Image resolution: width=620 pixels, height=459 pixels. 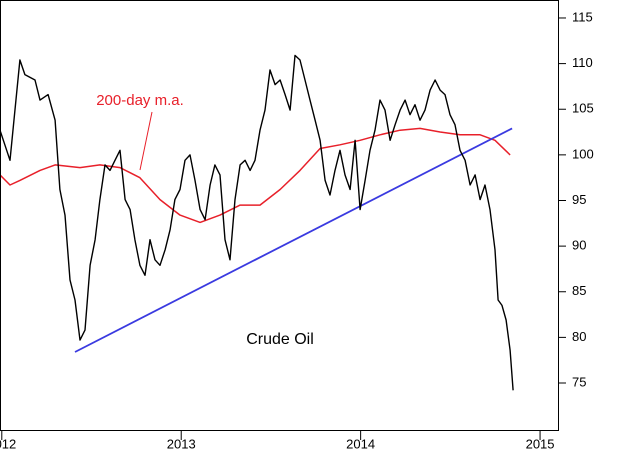 I want to click on x-tick-label: 2013, so click(x=181, y=443).